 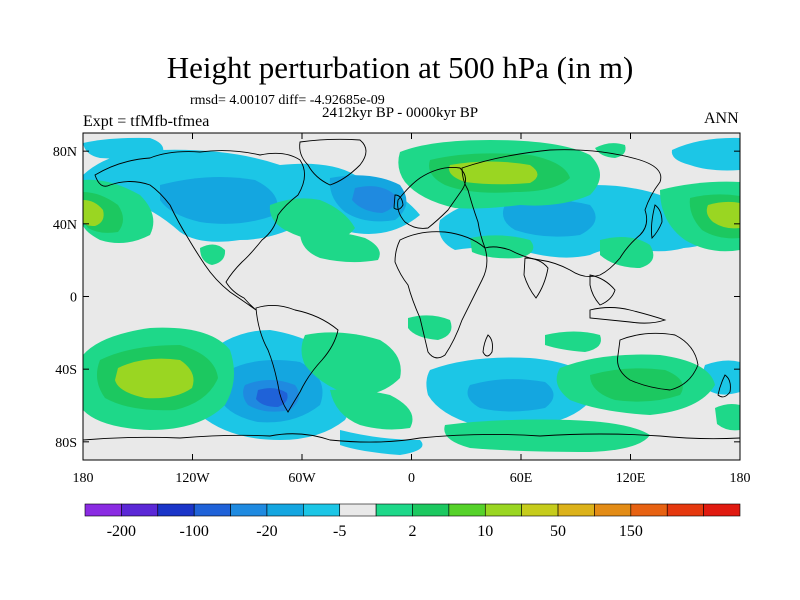 I want to click on nh-yellow-pacific-west, so click(x=93, y=213).